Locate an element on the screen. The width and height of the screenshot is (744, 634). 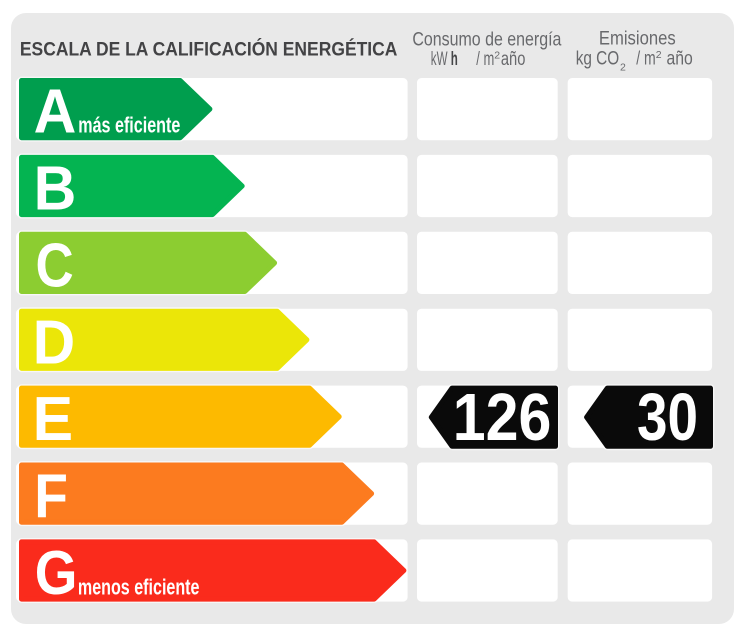
svg-text:ESCALA DE LA CALIFICACIÓN ENER: ESCALA DE LA CALIFICACIÓN ENERGÉTICA is located at coordinates (209, 50).